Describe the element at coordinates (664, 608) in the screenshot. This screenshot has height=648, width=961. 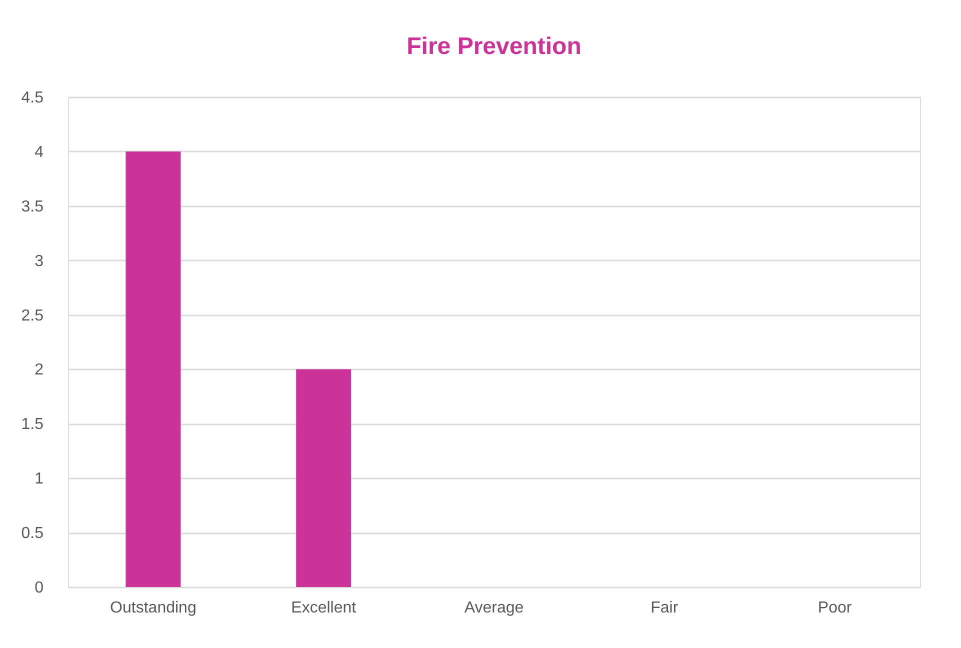
I see `x-tick-label: Fair` at that location.